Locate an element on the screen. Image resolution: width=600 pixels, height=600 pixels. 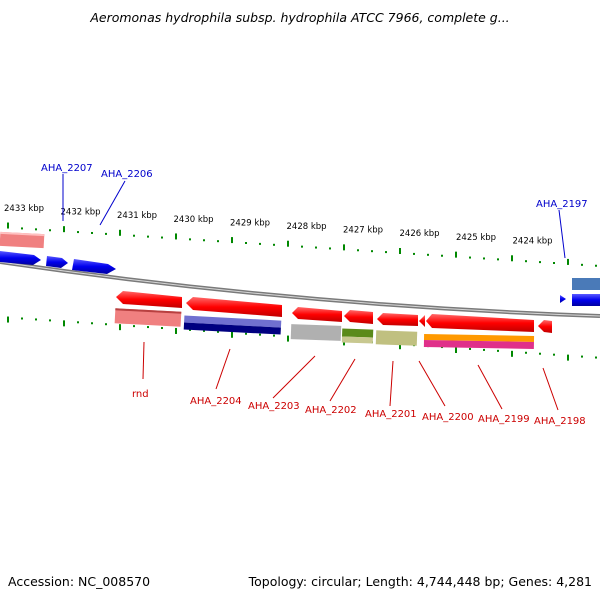
feature-bar-aha-2199-orange is located at coordinates (479, 338).